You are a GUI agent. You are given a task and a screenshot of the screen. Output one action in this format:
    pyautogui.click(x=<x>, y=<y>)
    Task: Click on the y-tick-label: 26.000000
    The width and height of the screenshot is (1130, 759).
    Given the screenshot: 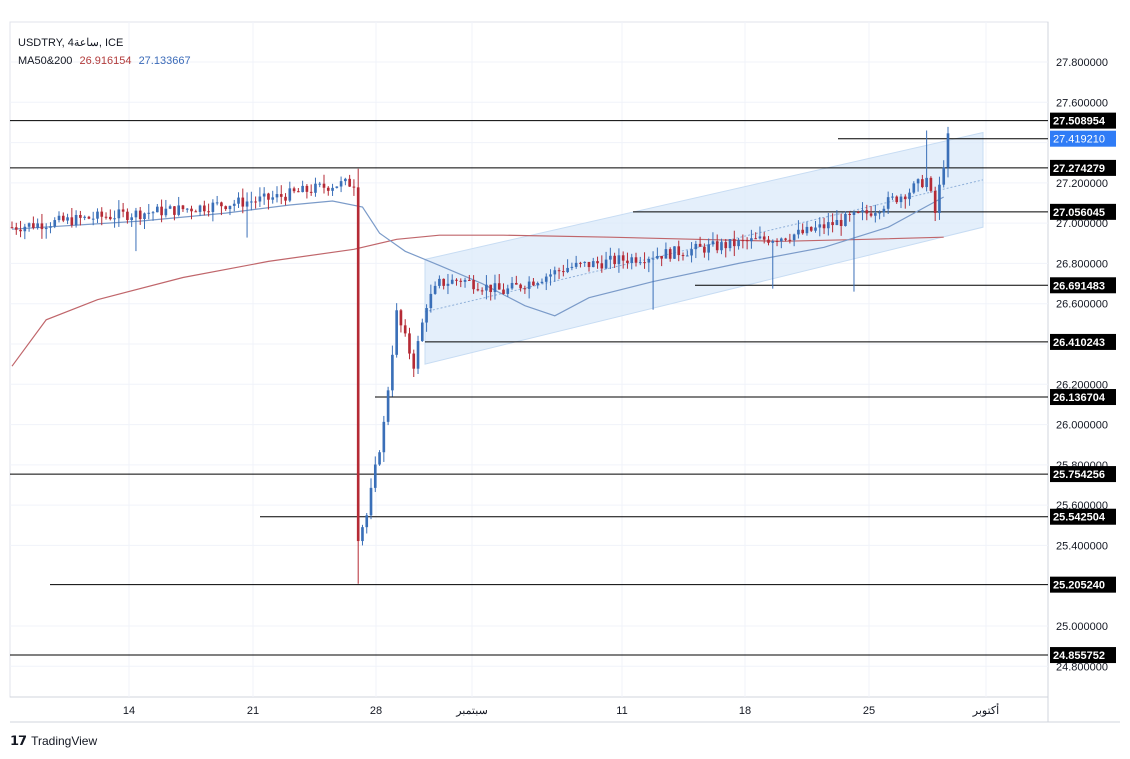 What is the action you would take?
    pyautogui.click(x=1082, y=426)
    